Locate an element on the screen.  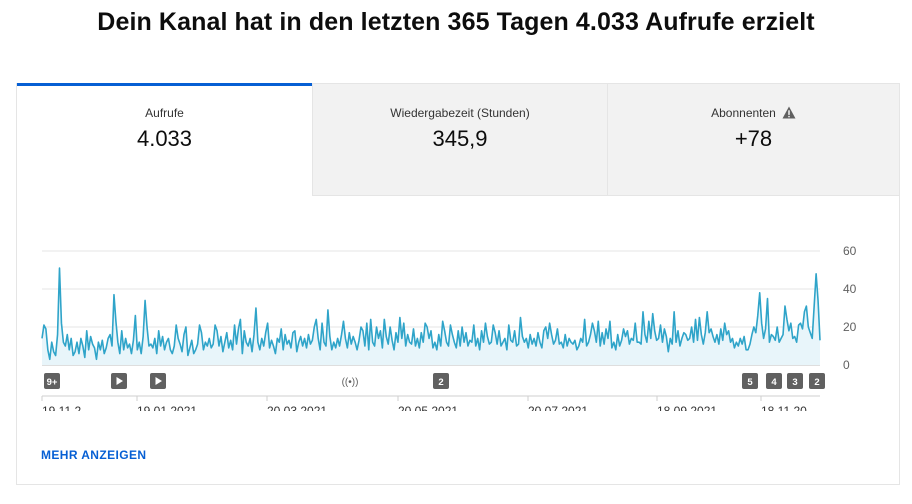
tab-views-label: Aufrufe is located at coordinates (164, 113).